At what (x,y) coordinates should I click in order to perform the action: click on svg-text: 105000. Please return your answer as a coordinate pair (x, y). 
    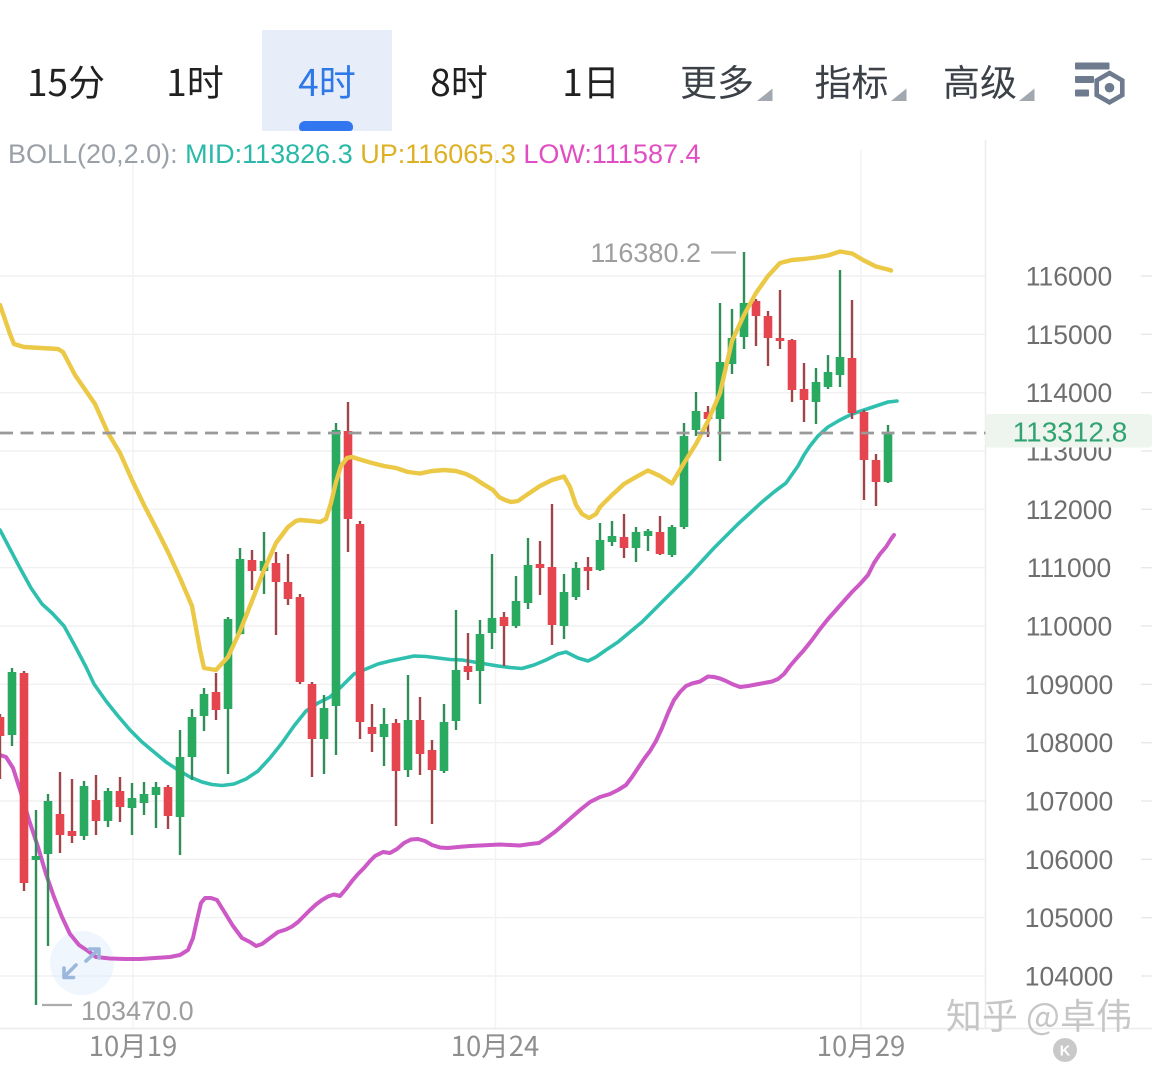
    Looking at the image, I should click on (1069, 918).